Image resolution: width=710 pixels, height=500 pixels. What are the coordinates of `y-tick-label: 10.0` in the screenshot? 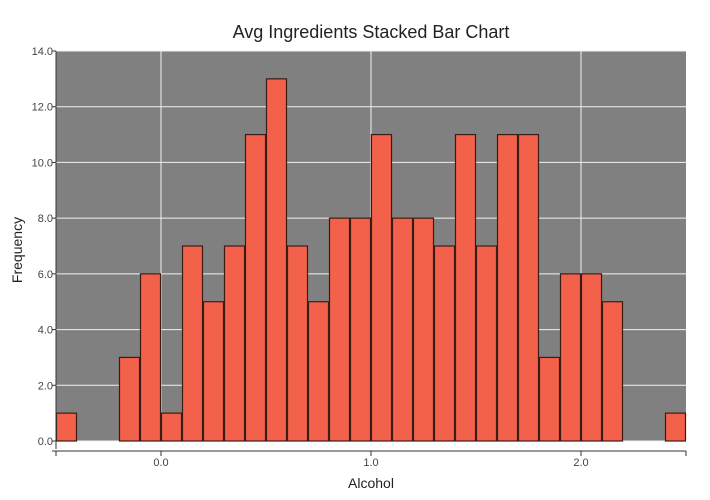 It's located at (42, 163).